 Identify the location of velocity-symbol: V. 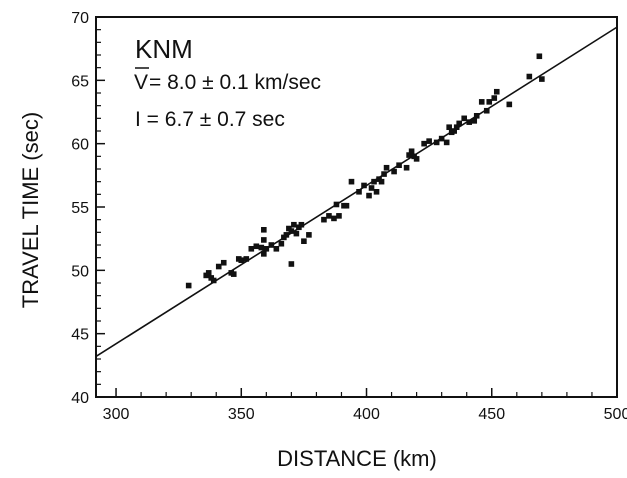
(141, 82).